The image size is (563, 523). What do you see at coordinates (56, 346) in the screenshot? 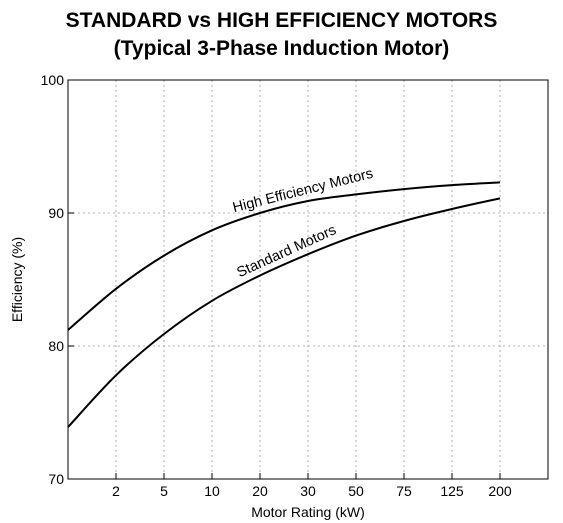
I see `y-tick-label: 80` at bounding box center [56, 346].